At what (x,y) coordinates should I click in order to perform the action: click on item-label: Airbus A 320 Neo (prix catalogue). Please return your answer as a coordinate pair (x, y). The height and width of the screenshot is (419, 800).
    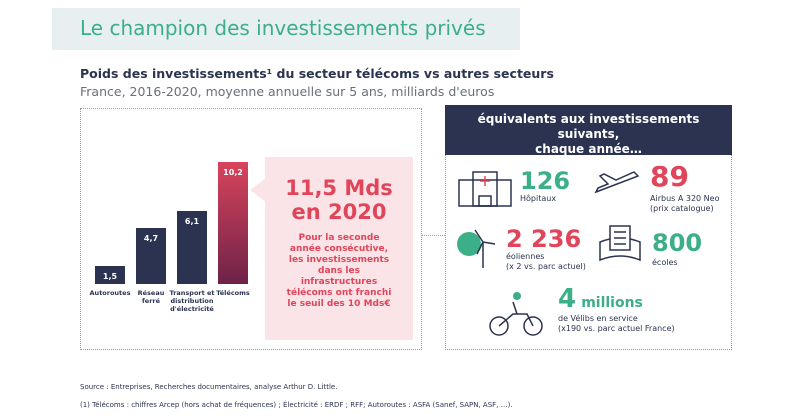
    Looking at the image, I should click on (685, 203).